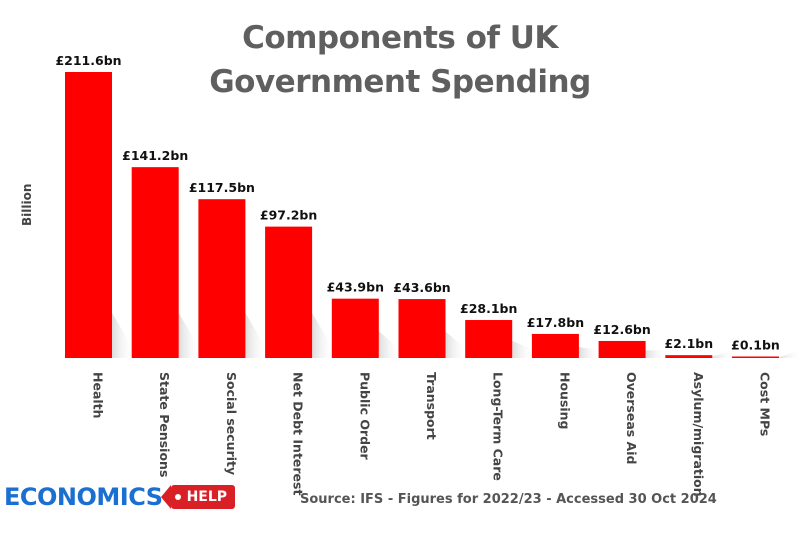 This screenshot has width=800, height=544. I want to click on bar-public-order, so click(355, 328).